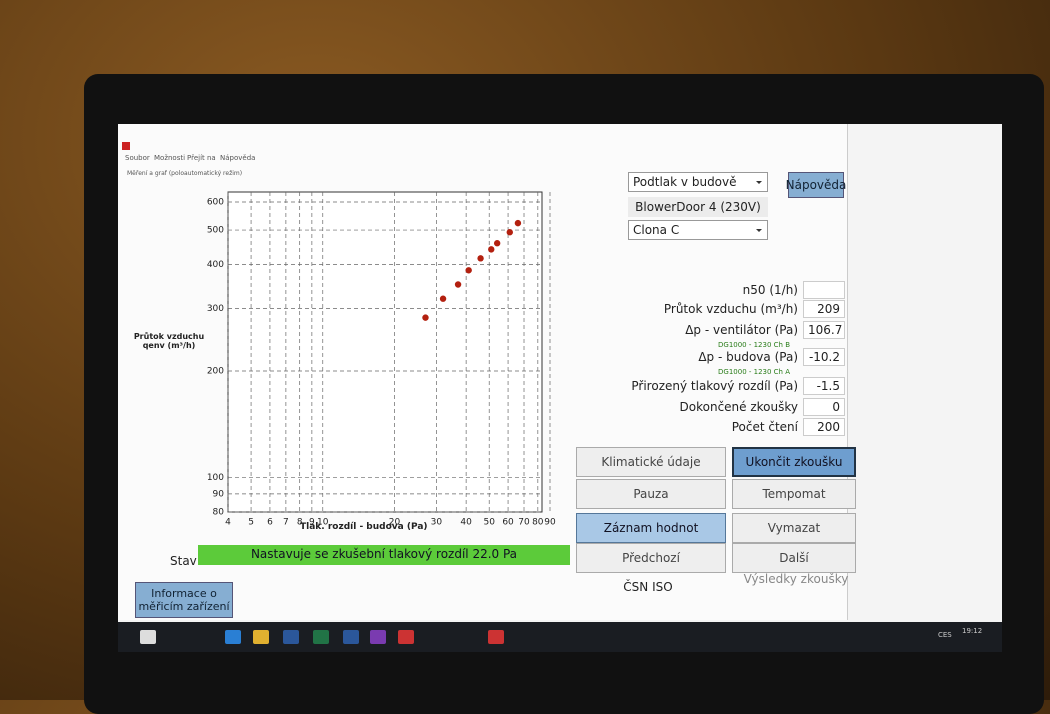 Image resolution: width=1050 pixels, height=714 pixels. Describe the element at coordinates (824, 309) in the screenshot. I see `field-value: 209` at that location.